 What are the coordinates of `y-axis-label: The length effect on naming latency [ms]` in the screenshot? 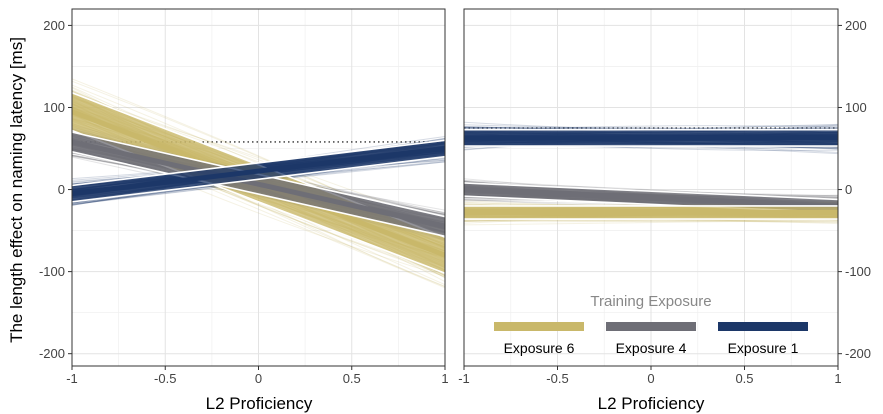 It's located at (16, 190).